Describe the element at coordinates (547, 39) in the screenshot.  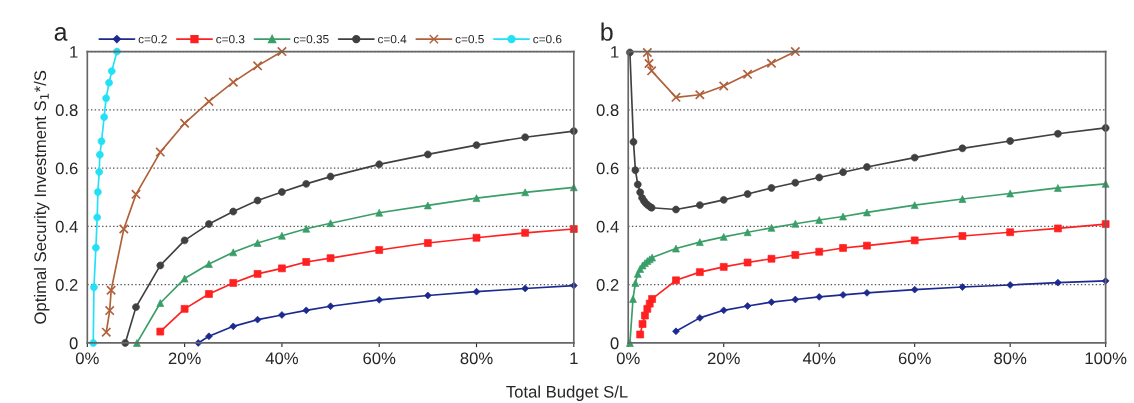
I see `legend-label: c=0.6` at that location.